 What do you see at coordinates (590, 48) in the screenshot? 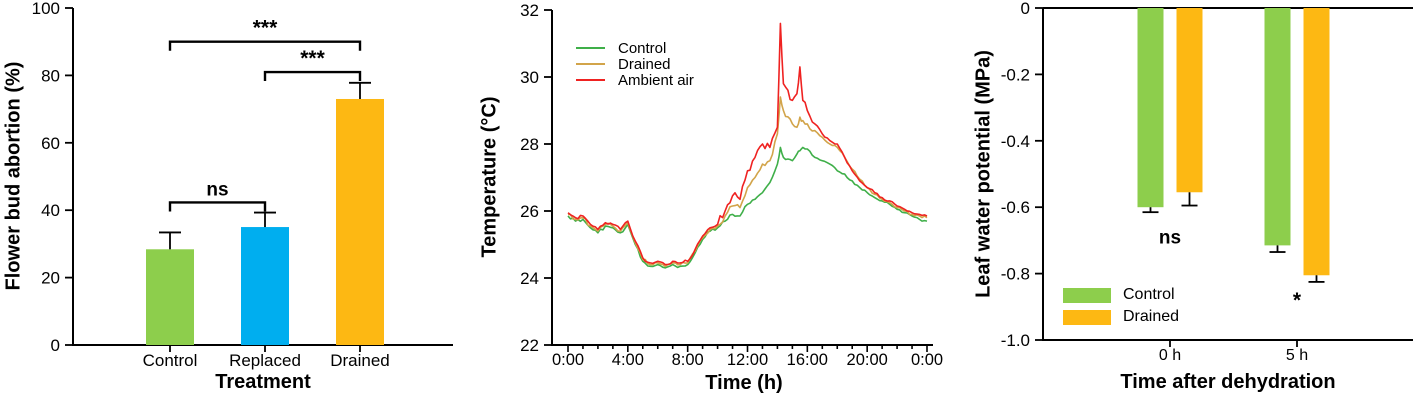
I see `legend-line-control` at bounding box center [590, 48].